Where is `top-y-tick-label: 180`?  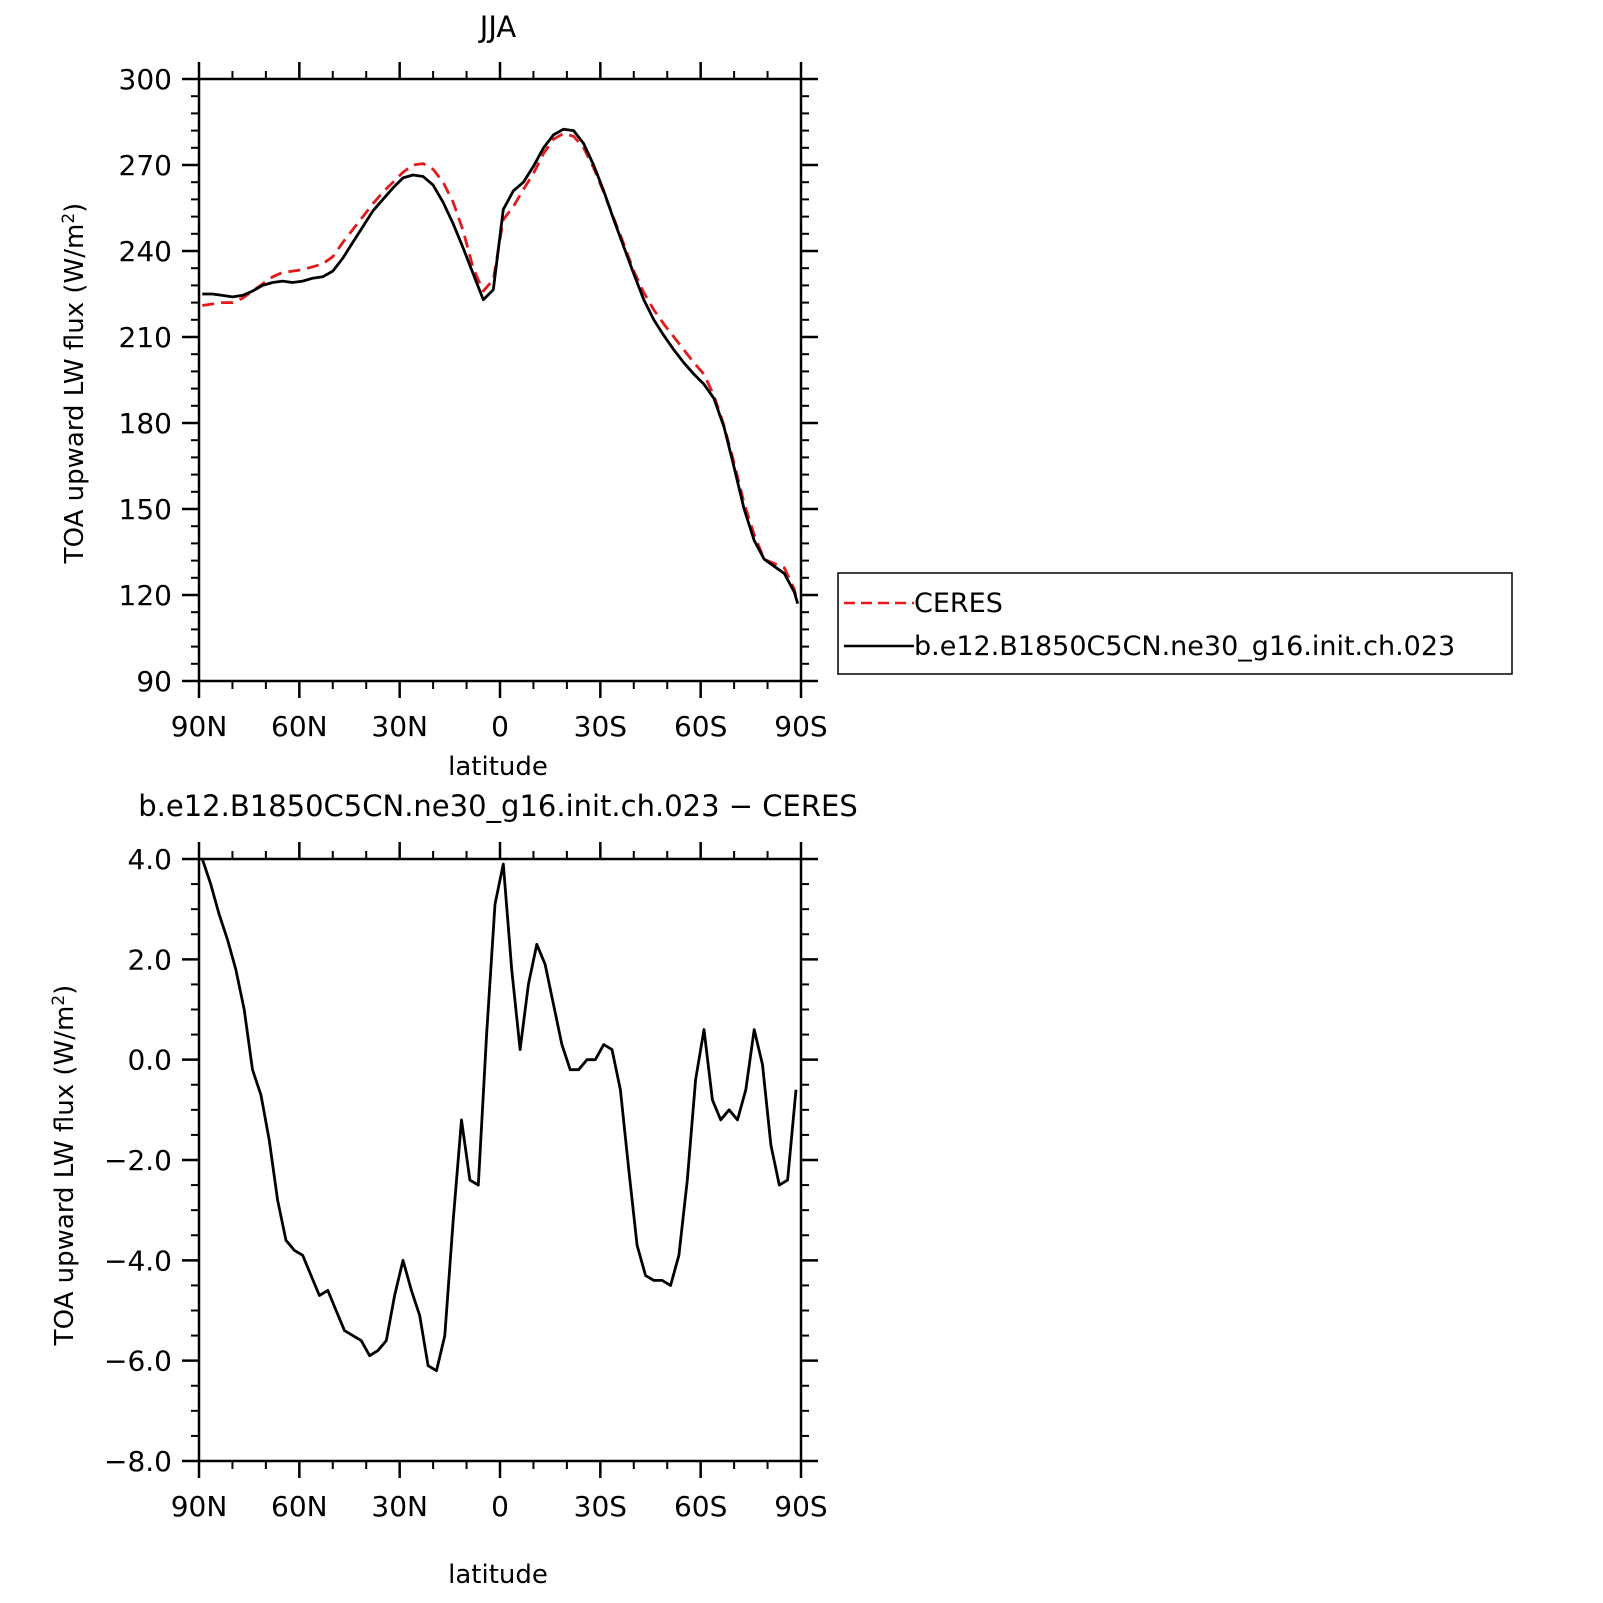
top-y-tick-label: 180 is located at coordinates (145, 423).